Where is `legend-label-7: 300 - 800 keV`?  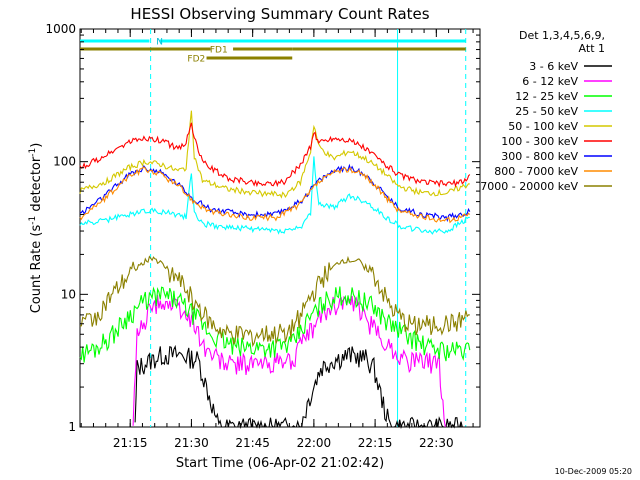 legend-label-7: 300 - 800 keV is located at coordinates (539, 156).